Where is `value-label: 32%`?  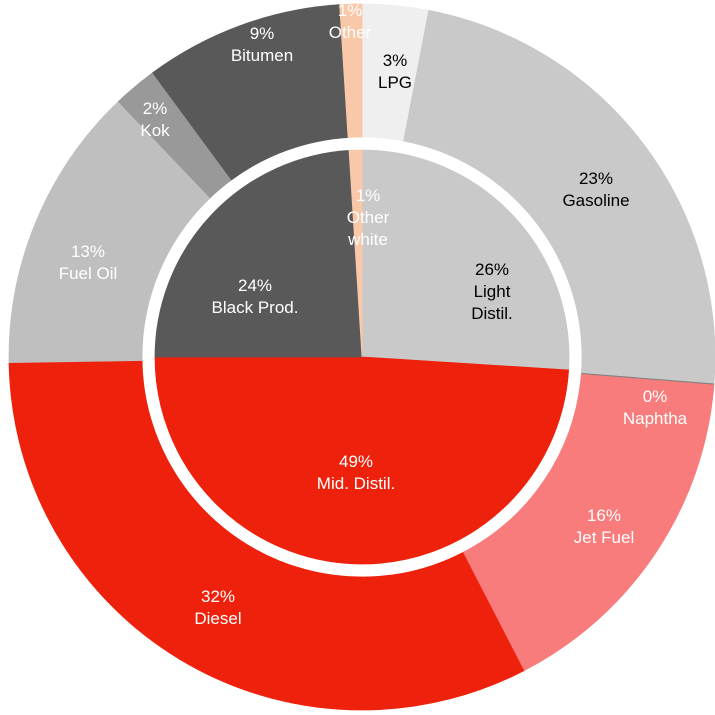
value-label: 32% is located at coordinates (218, 596).